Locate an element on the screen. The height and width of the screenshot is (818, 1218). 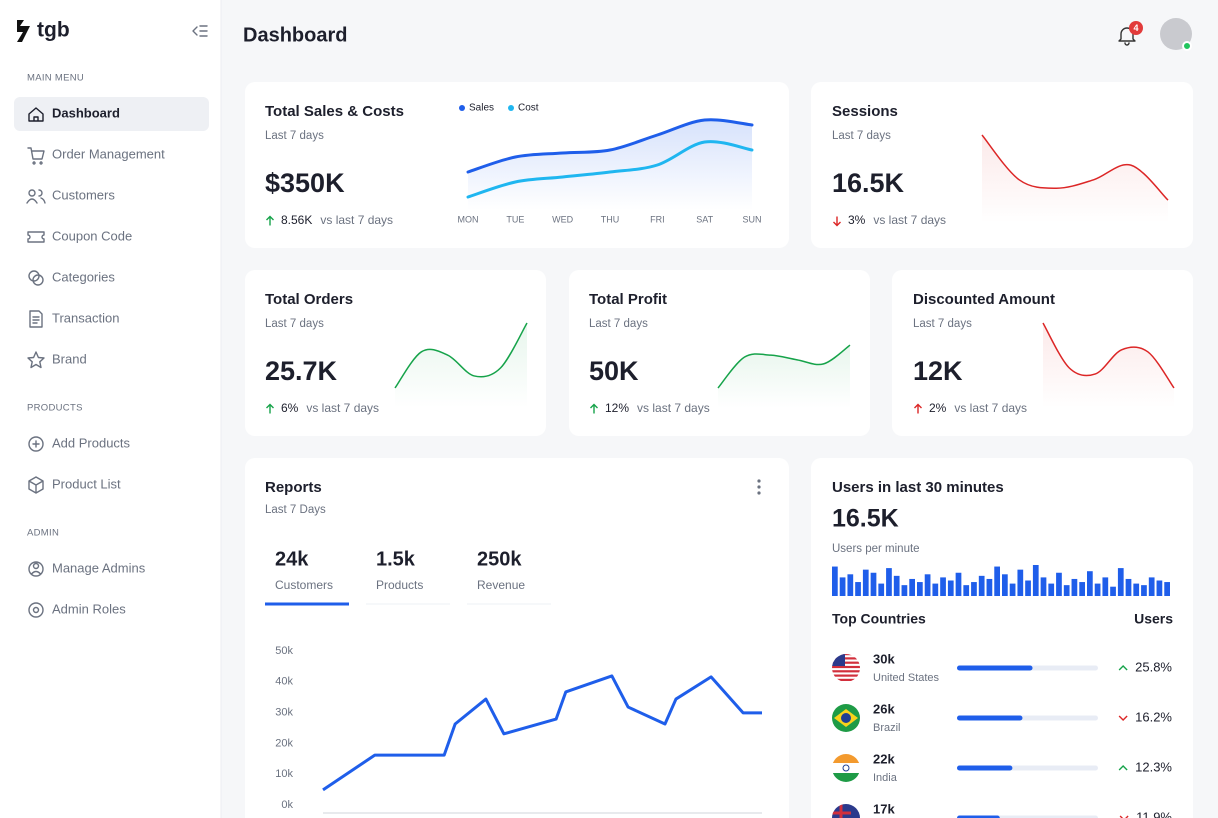
menu-item: Manage Admins is located at coordinates (99, 567).